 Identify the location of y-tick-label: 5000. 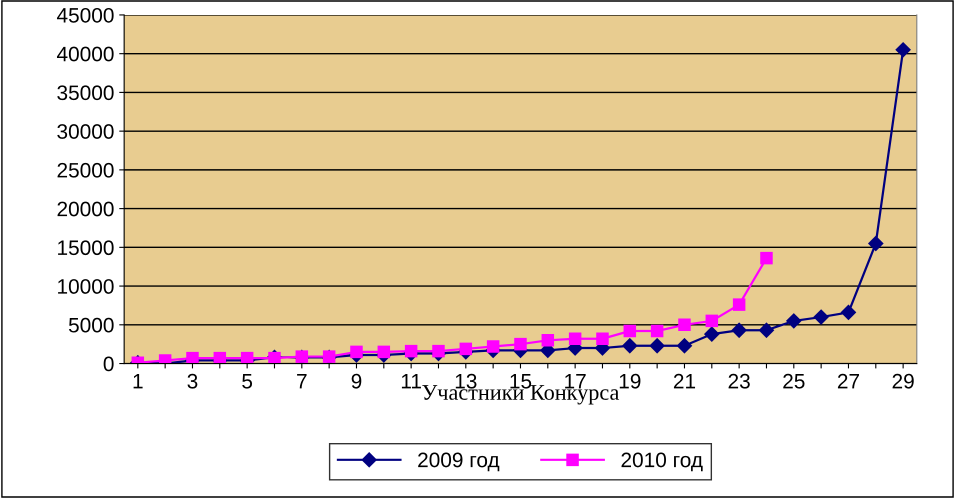
(91, 325).